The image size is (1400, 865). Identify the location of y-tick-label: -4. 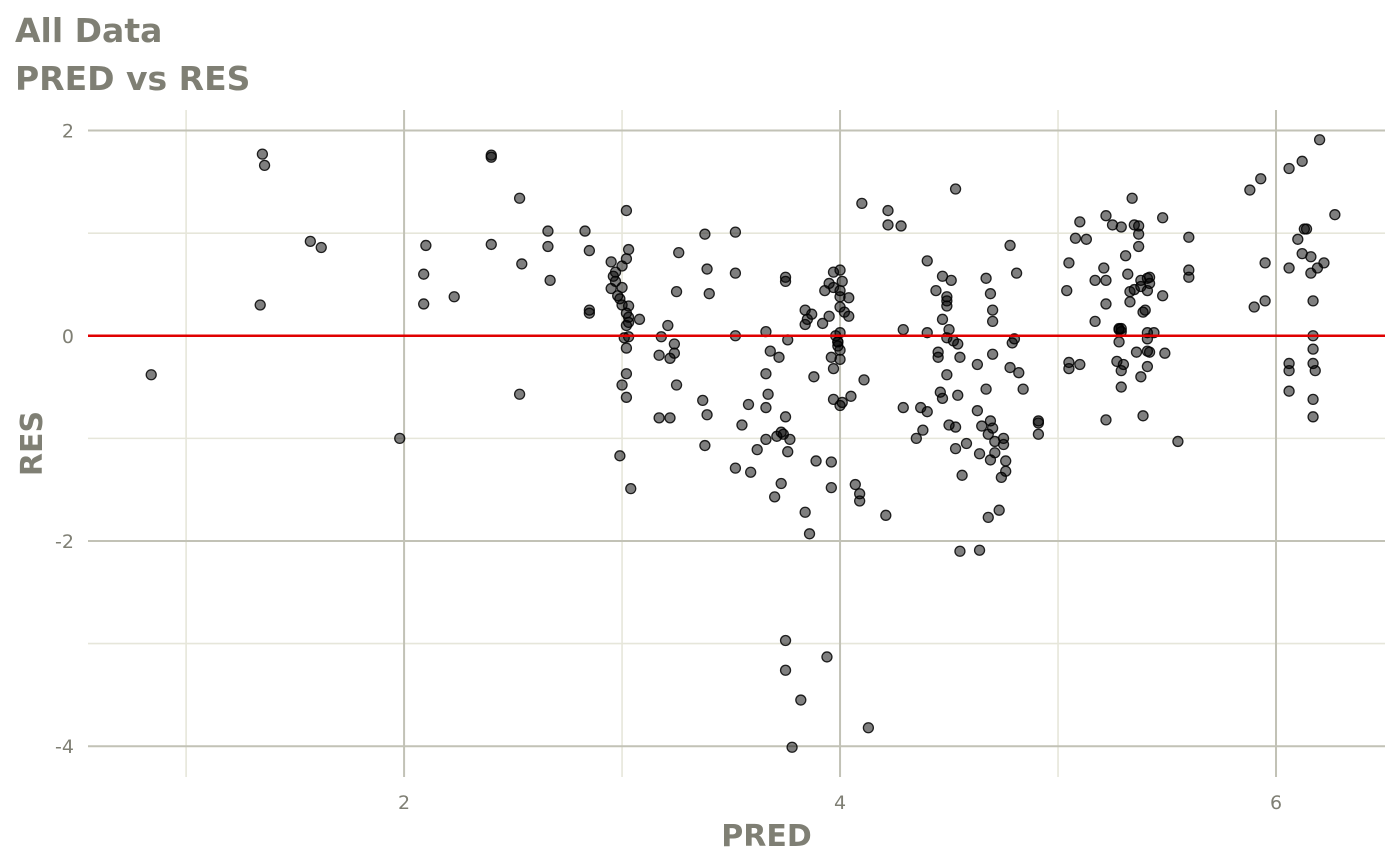
(64, 747).